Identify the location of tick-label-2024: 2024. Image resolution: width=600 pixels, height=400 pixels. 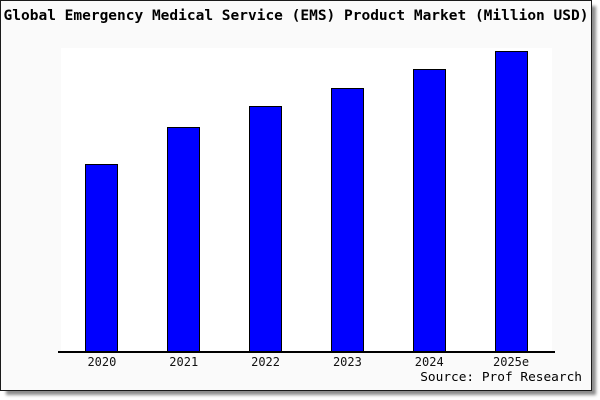
(429, 362).